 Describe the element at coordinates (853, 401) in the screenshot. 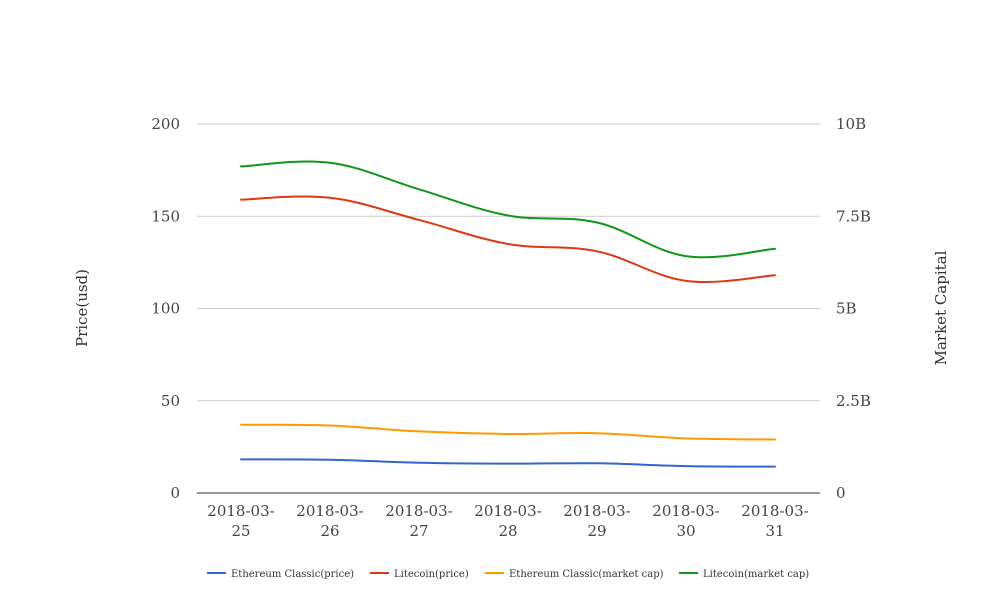

I see `right-tick-label: 2.5B` at that location.